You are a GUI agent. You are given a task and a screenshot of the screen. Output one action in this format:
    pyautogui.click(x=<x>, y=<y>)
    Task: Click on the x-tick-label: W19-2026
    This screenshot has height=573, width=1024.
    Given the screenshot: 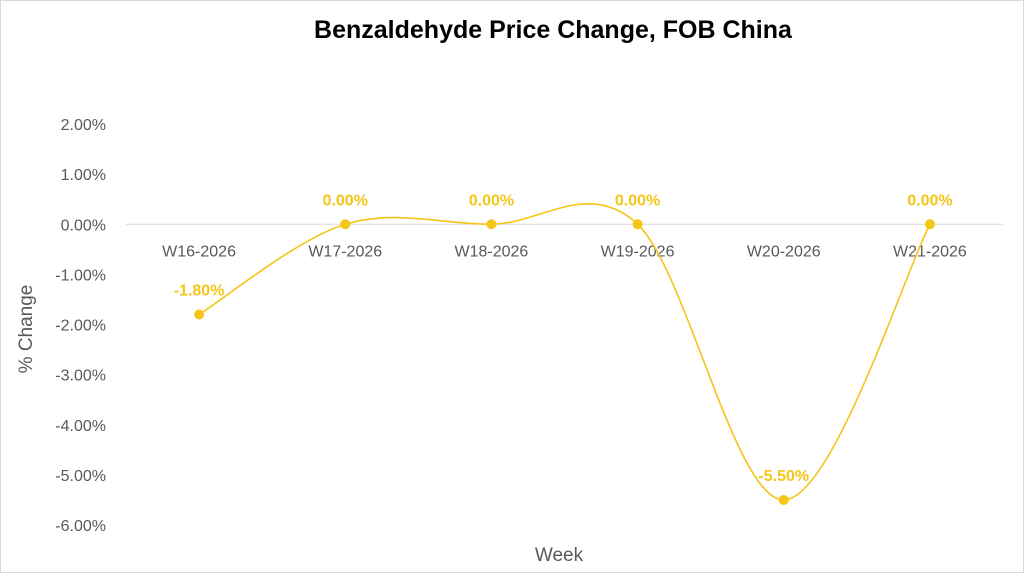 What is the action you would take?
    pyautogui.click(x=638, y=251)
    